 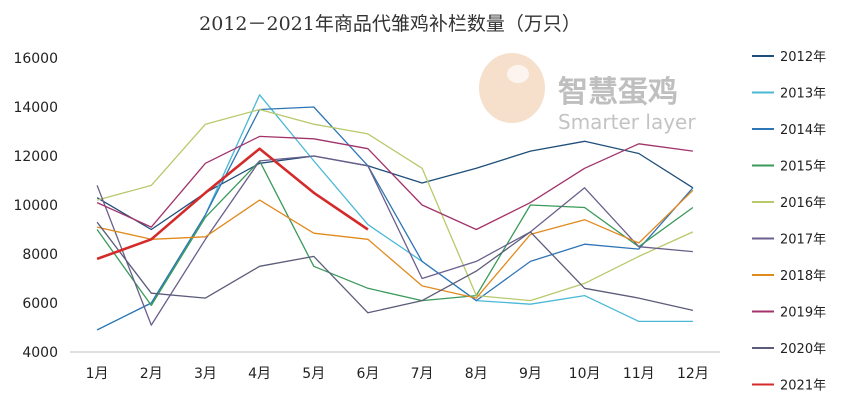 What do you see at coordinates (476, 374) in the screenshot?
I see `x-tick-label: 8月` at bounding box center [476, 374].